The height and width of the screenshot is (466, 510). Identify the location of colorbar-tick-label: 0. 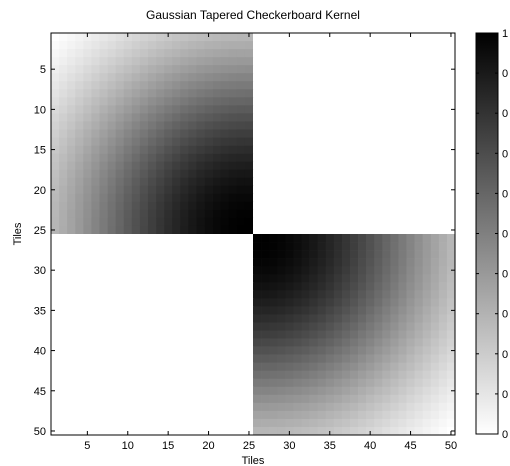
(505, 275).